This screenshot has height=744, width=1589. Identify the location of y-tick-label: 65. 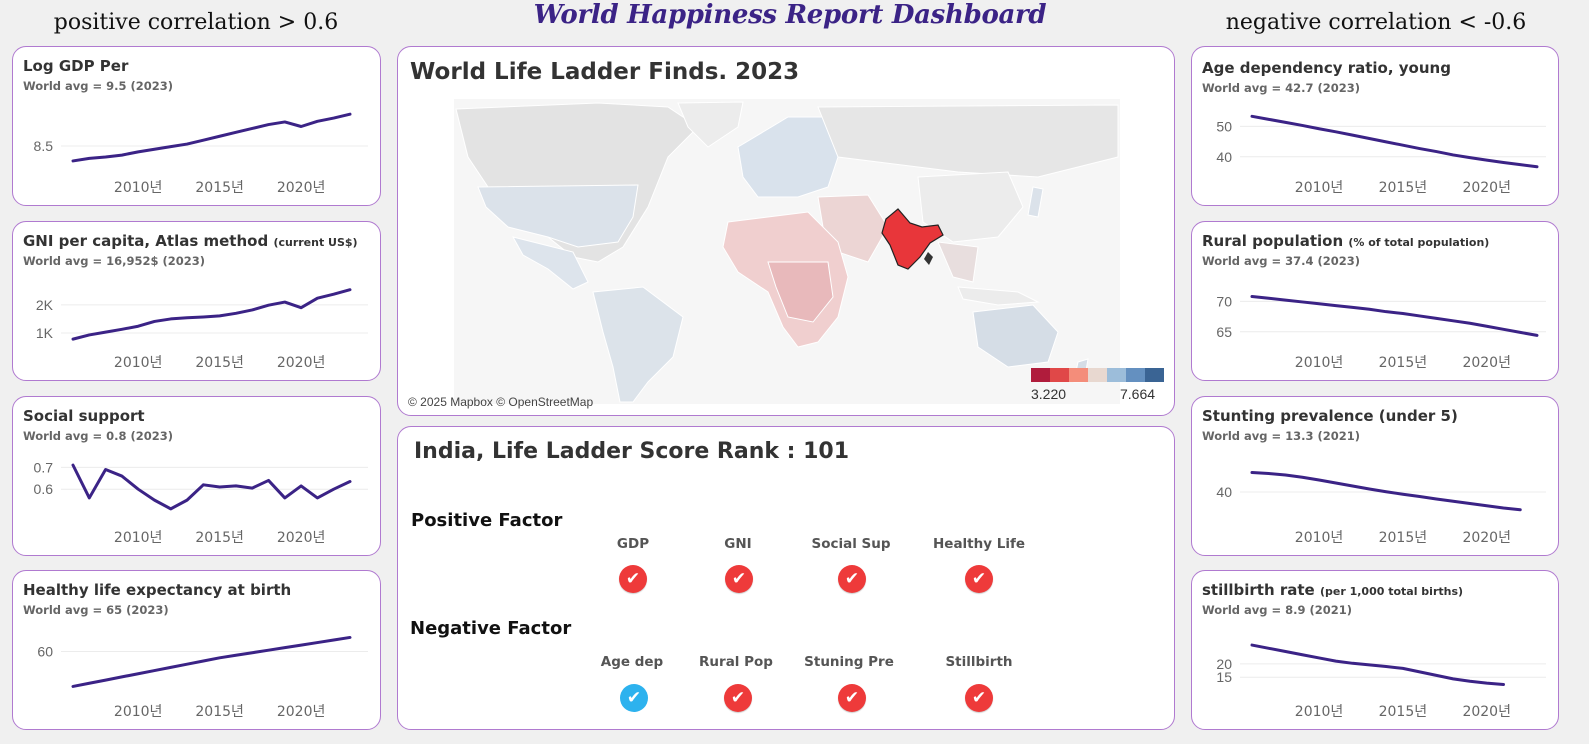
(1224, 332).